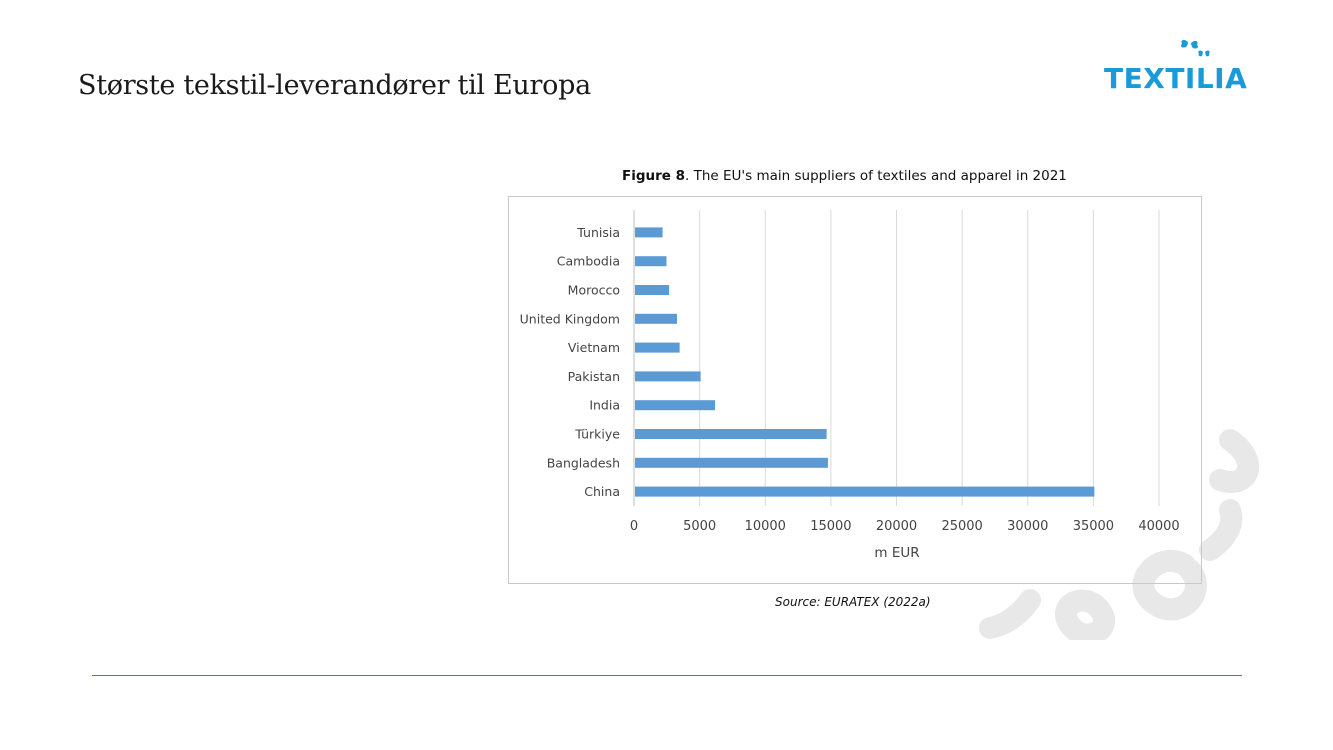 The image size is (1333, 750). Describe the element at coordinates (865, 362) in the screenshot. I see `bars` at that location.